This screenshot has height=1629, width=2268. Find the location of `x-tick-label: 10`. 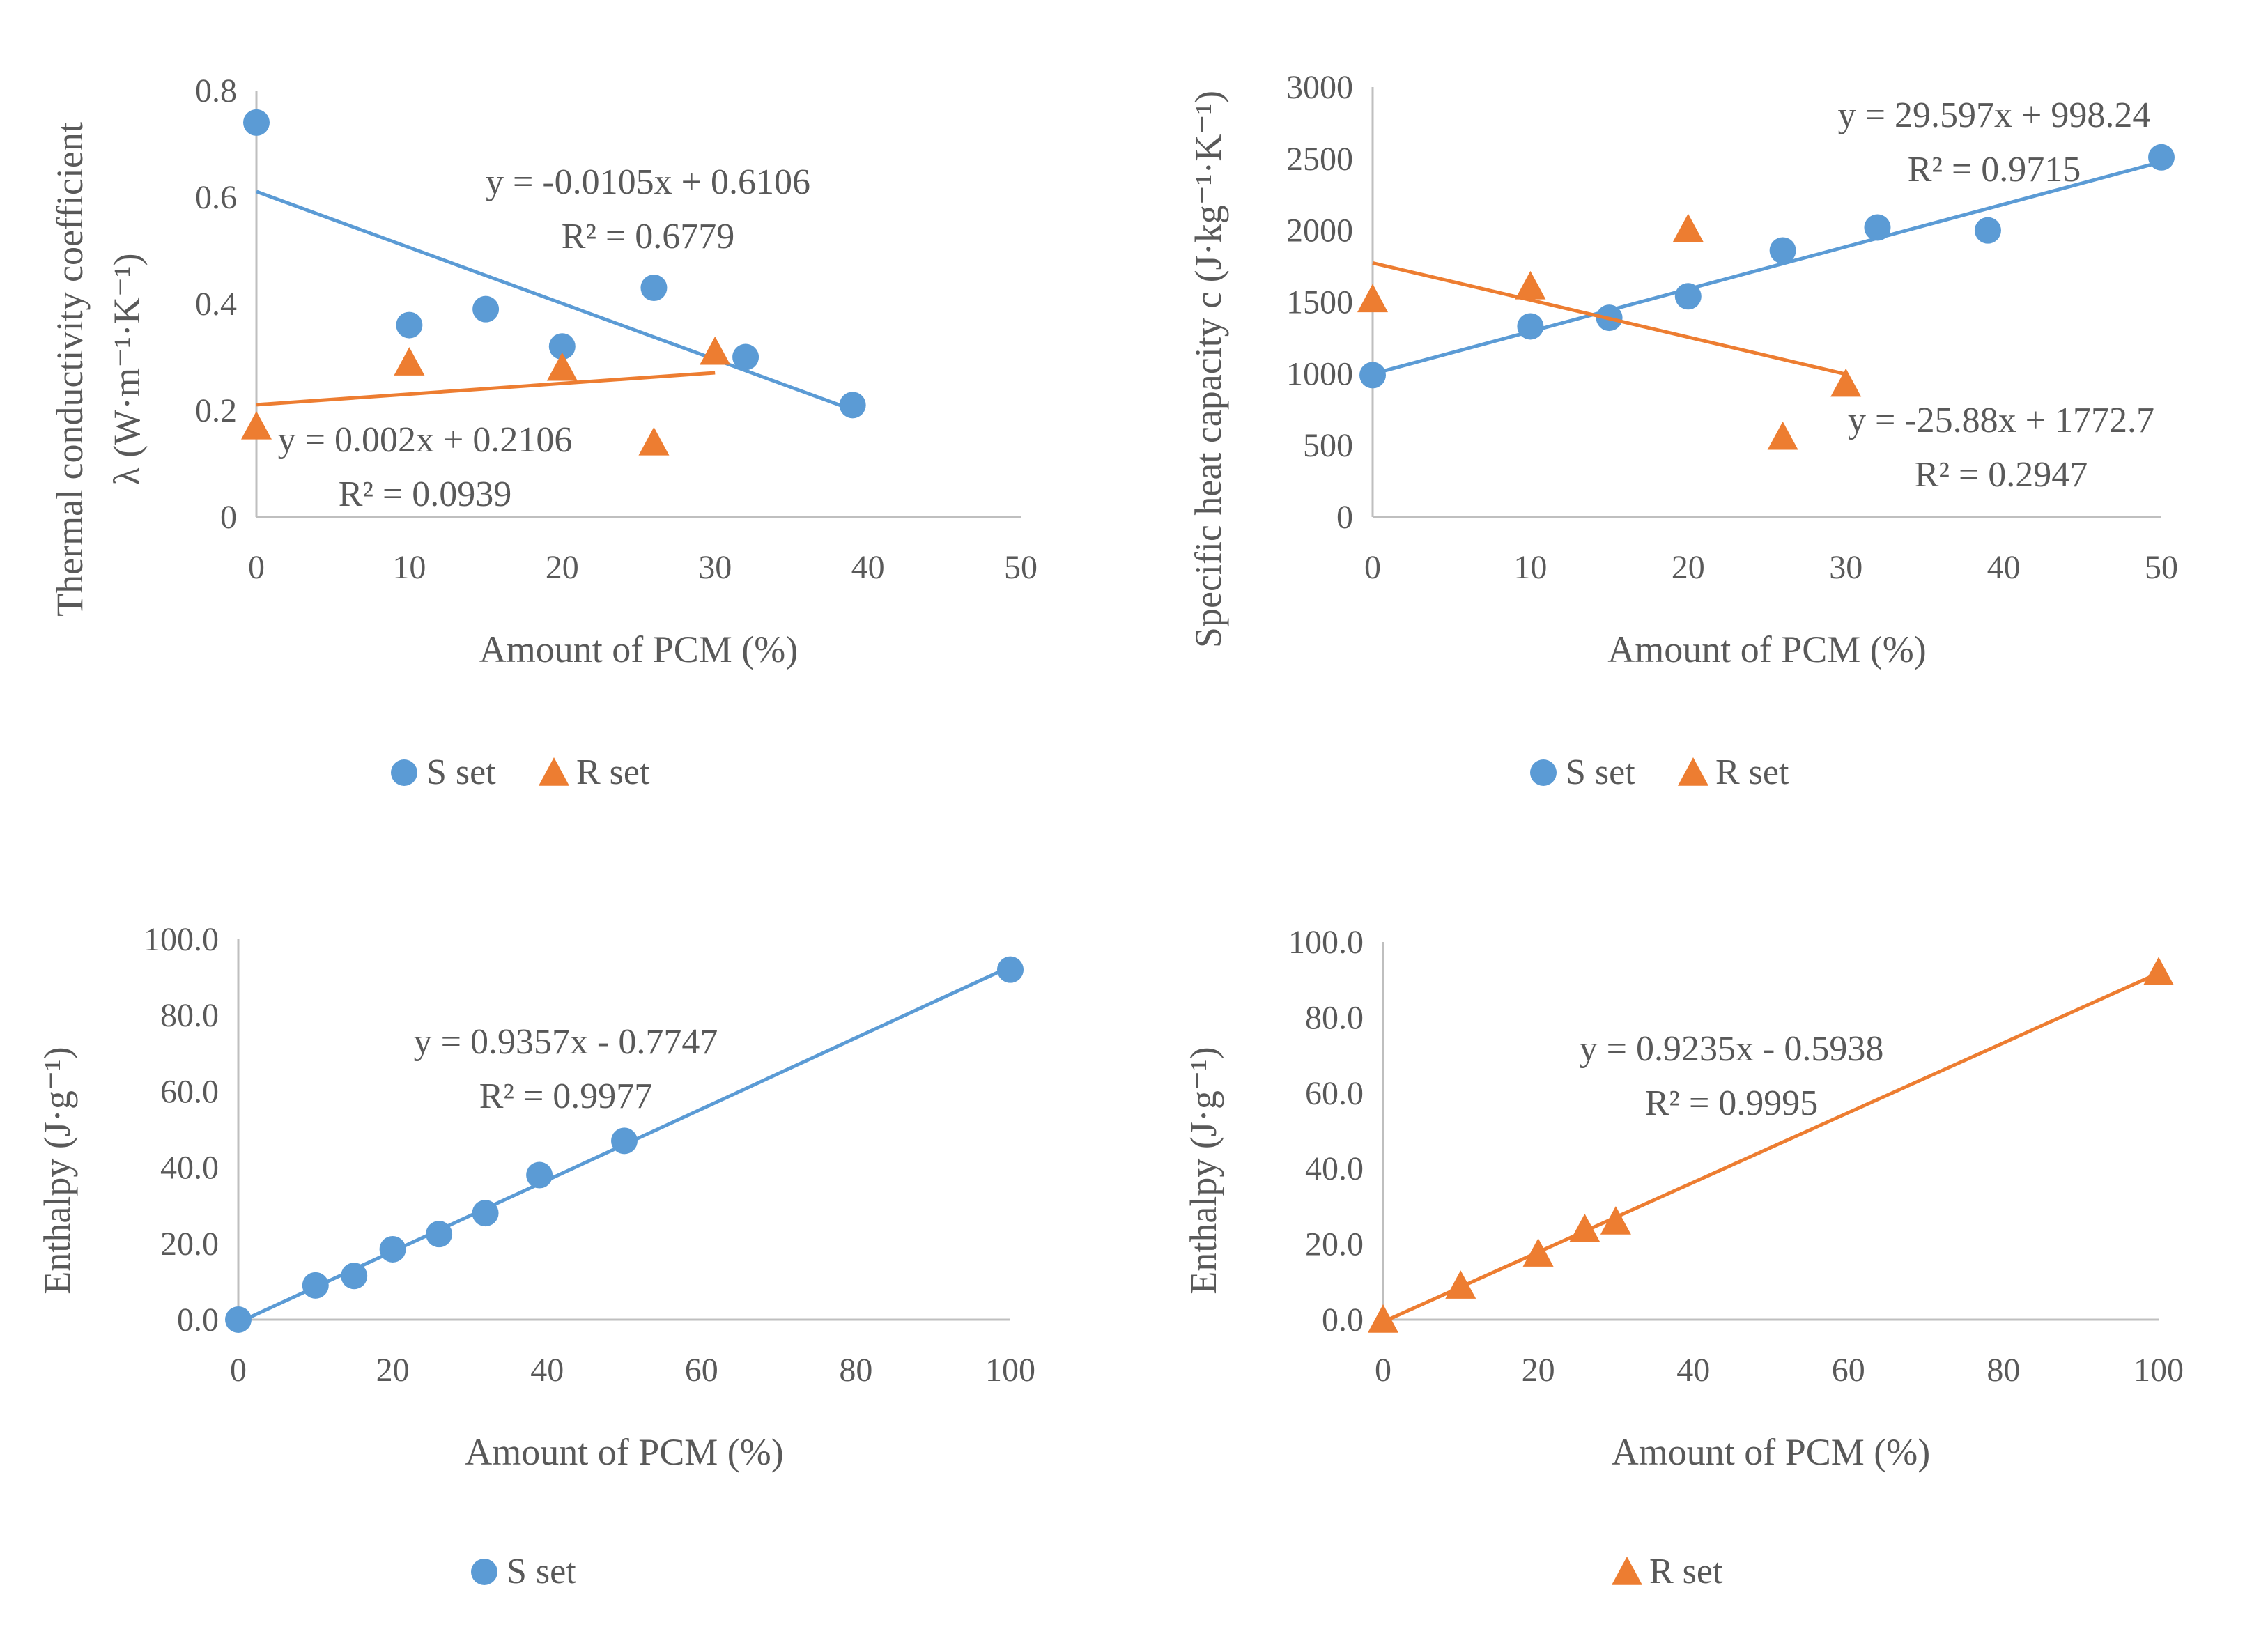

x-tick-label: 10 is located at coordinates (1530, 568).